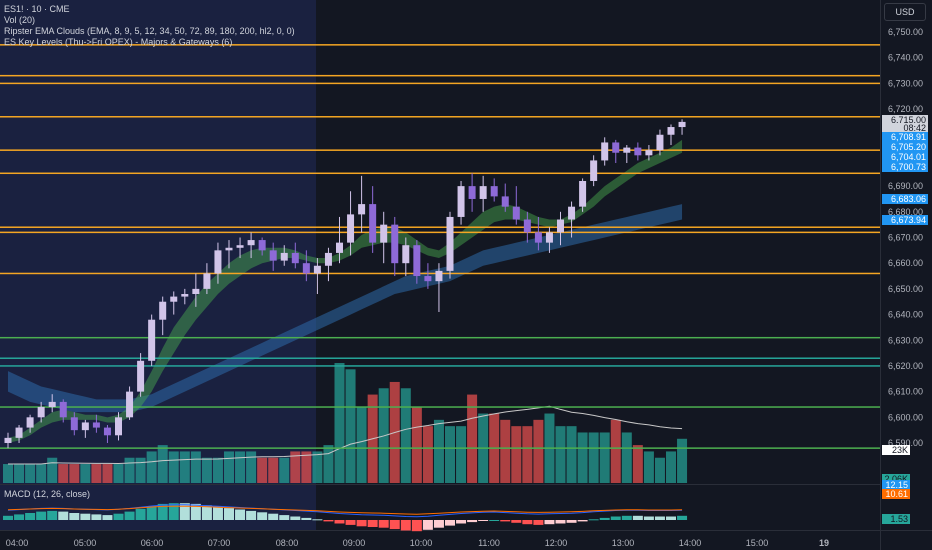 This screenshot has width=932, height=550. Describe the element at coordinates (896, 479) in the screenshot. I see `volume-badge` at that location.